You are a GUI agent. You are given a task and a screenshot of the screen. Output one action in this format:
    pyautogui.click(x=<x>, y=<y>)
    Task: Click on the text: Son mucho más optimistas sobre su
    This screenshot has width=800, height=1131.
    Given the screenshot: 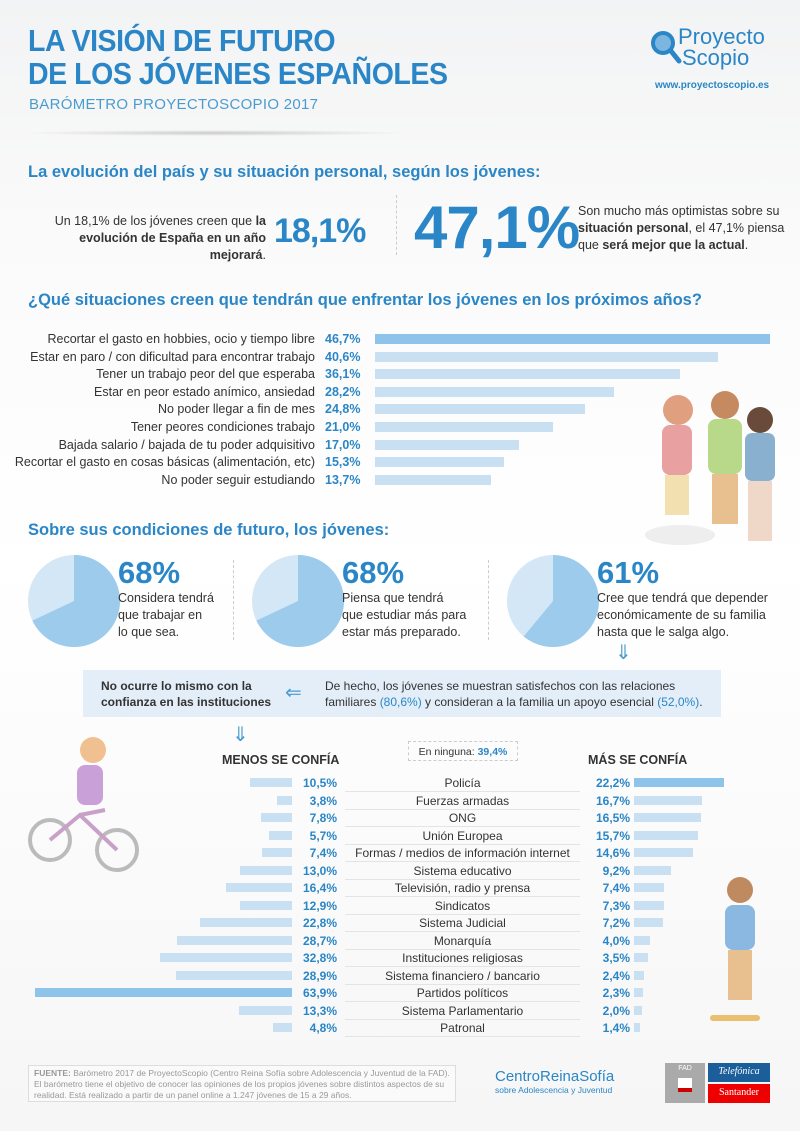 What is the action you would take?
    pyautogui.click(x=679, y=211)
    